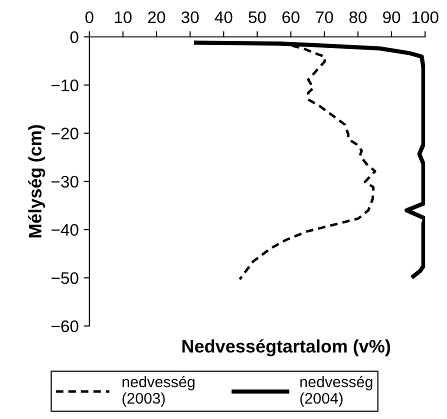 This screenshot has width=447, height=419. I want to click on y-tick-label: −50, so click(65, 278).